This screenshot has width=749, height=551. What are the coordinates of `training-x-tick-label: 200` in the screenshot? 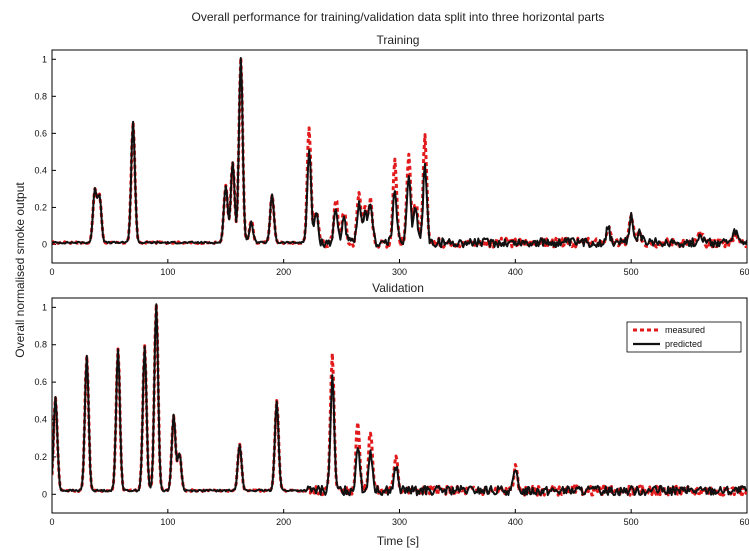 It's located at (283, 272).